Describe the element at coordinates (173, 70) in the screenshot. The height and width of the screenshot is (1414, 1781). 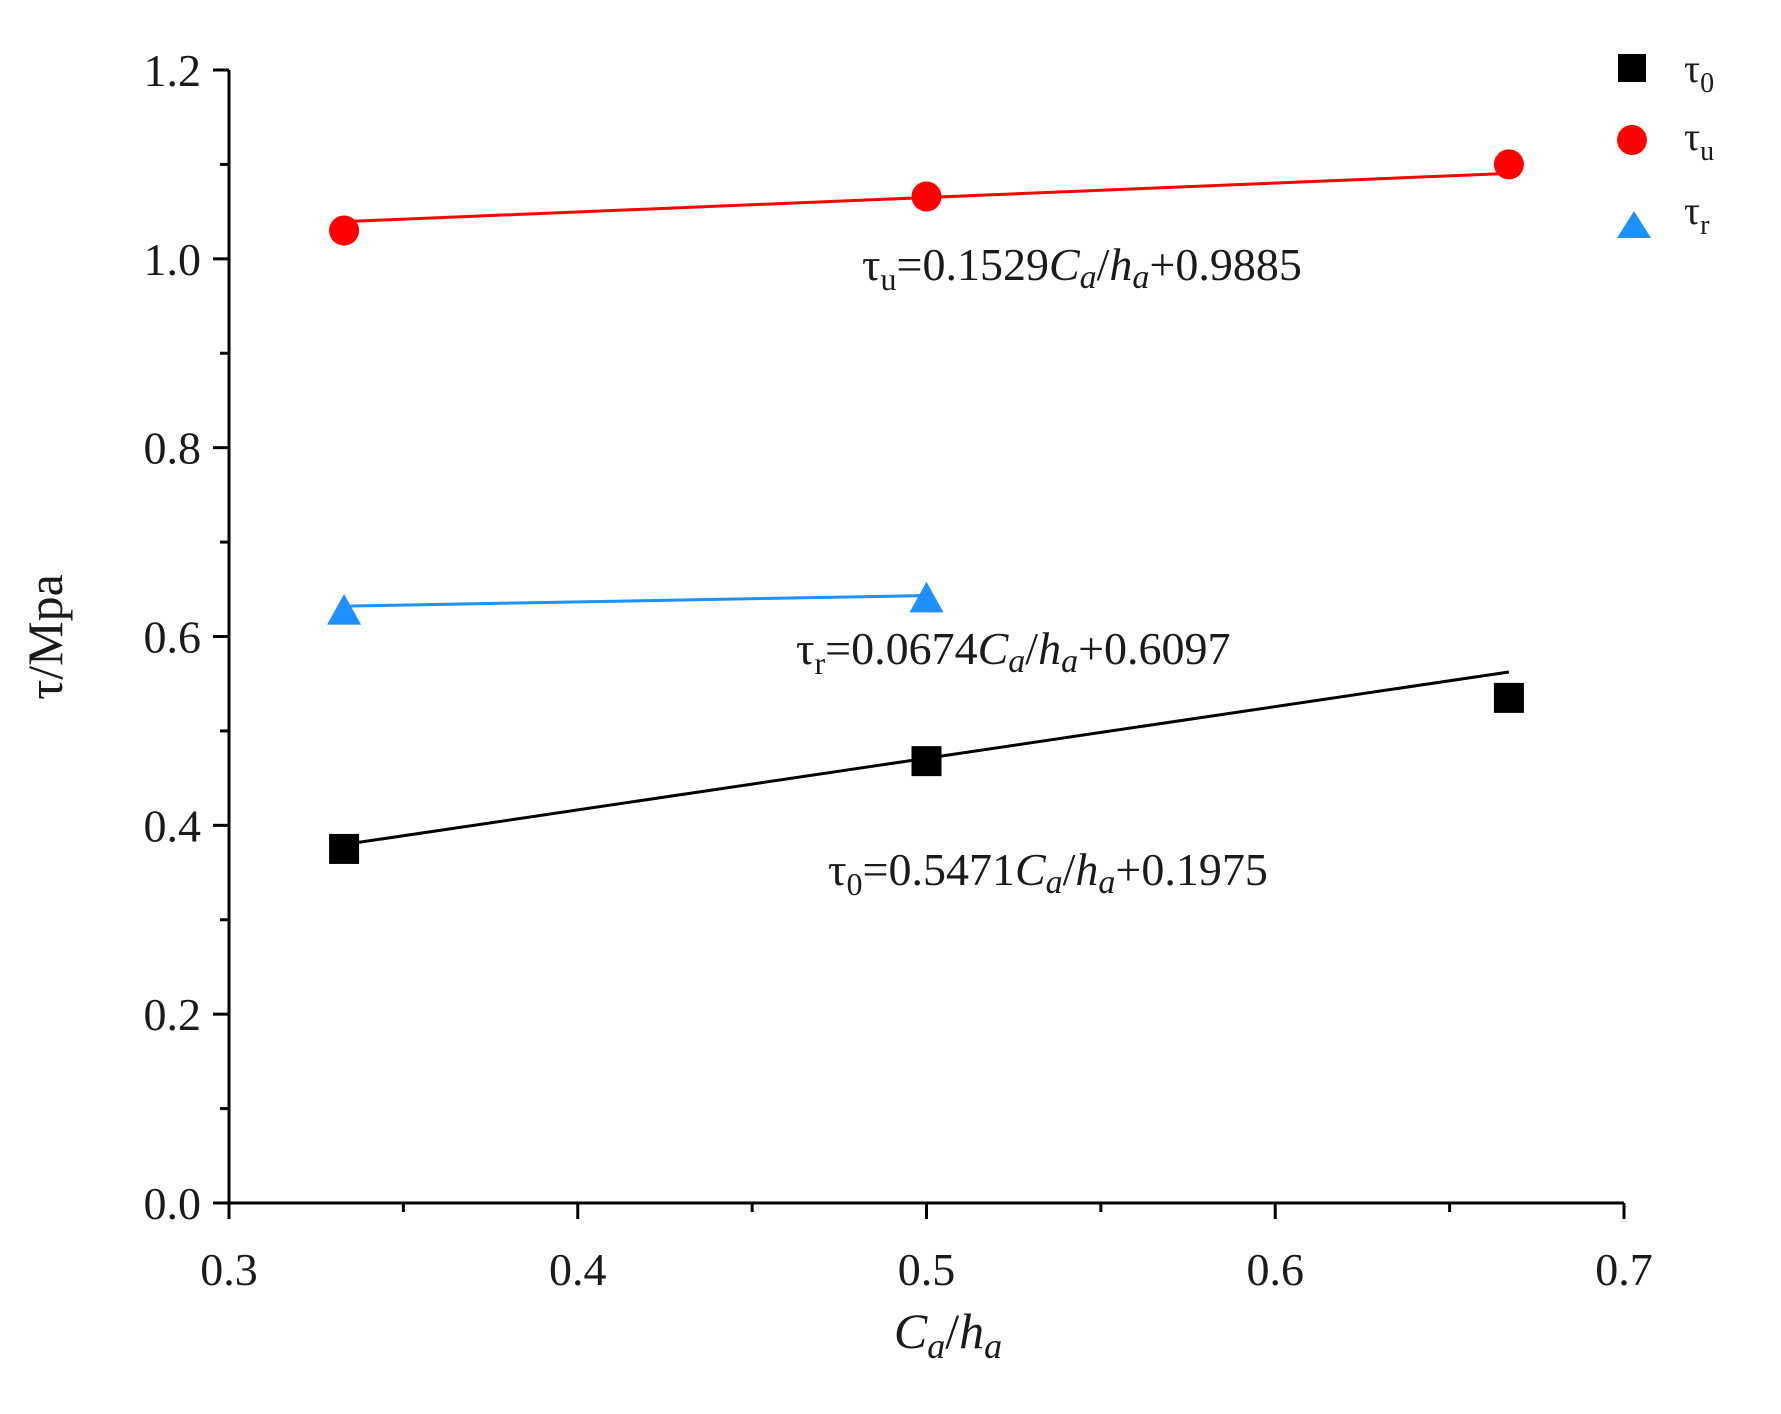
I see `y-tick-label: 1.2` at that location.